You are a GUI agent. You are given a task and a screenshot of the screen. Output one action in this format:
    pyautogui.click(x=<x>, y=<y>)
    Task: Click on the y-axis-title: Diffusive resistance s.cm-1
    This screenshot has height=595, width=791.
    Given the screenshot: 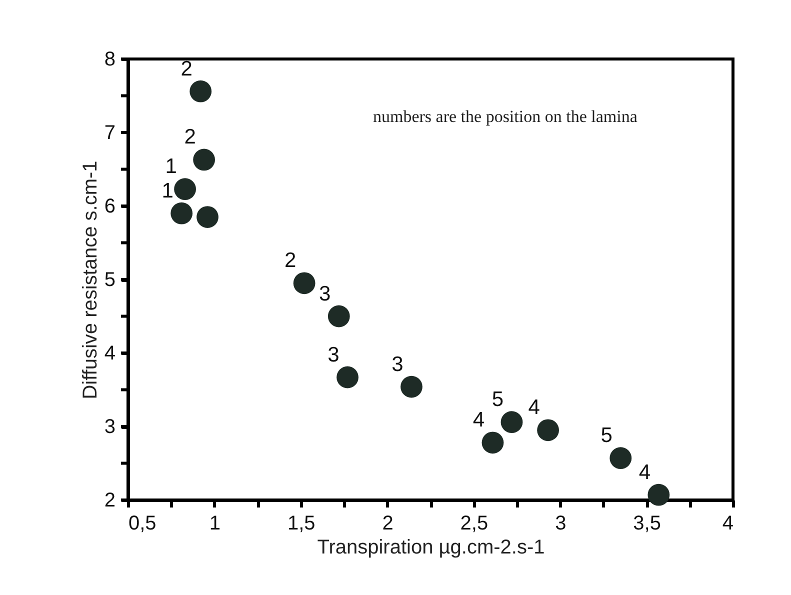 What is the action you would take?
    pyautogui.click(x=90, y=280)
    